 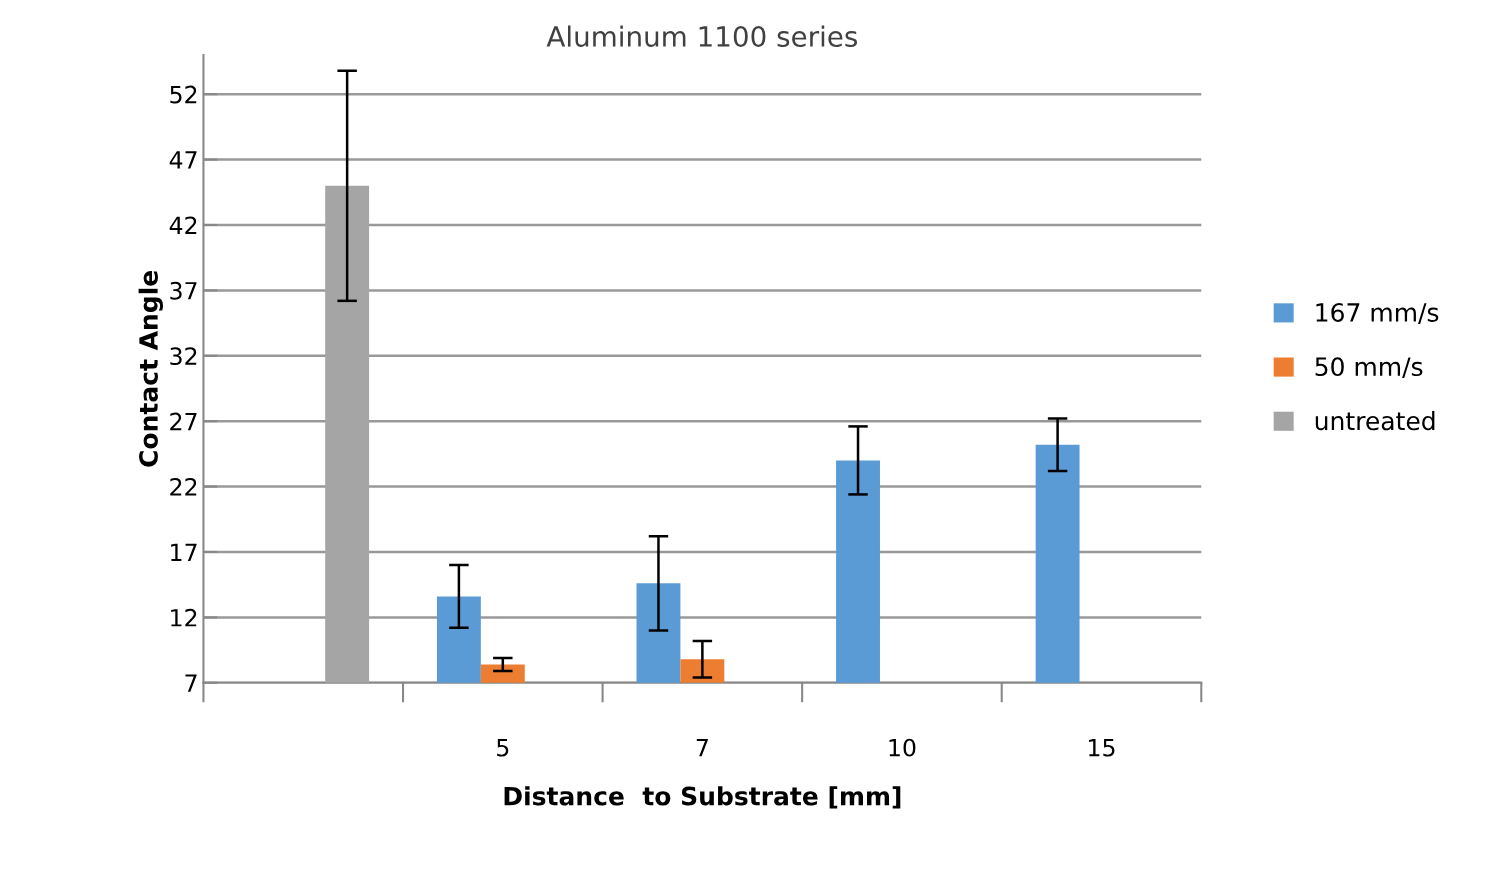 I want to click on y-tick-label: 42, so click(x=183, y=225).